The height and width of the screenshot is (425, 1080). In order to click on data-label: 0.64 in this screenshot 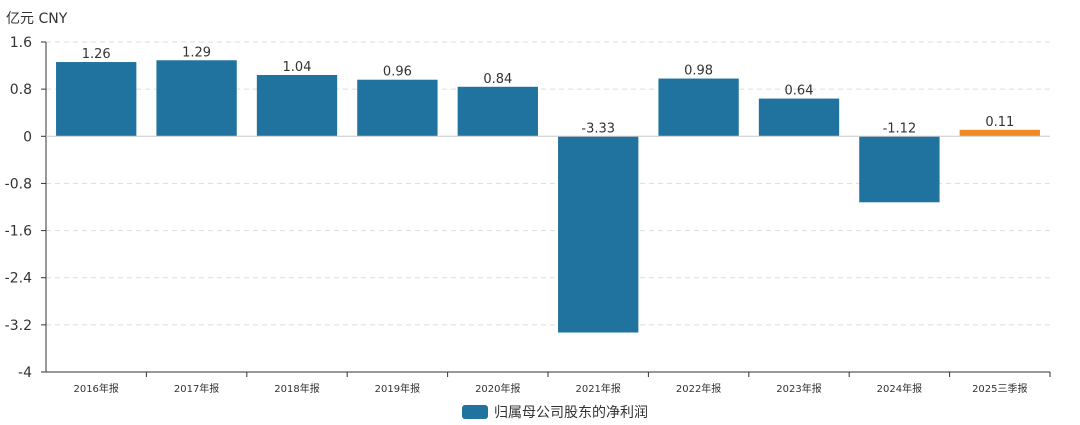, I will do `click(799, 91)`.